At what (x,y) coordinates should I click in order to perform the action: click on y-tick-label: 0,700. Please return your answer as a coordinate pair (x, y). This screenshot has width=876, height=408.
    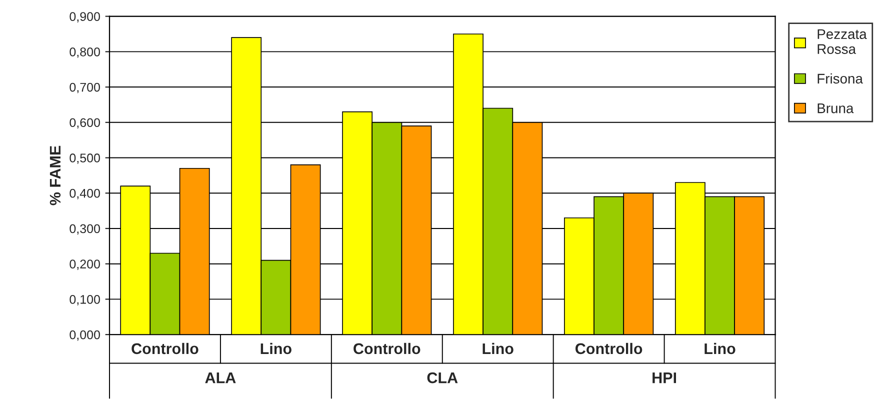
    Looking at the image, I should click on (85, 88).